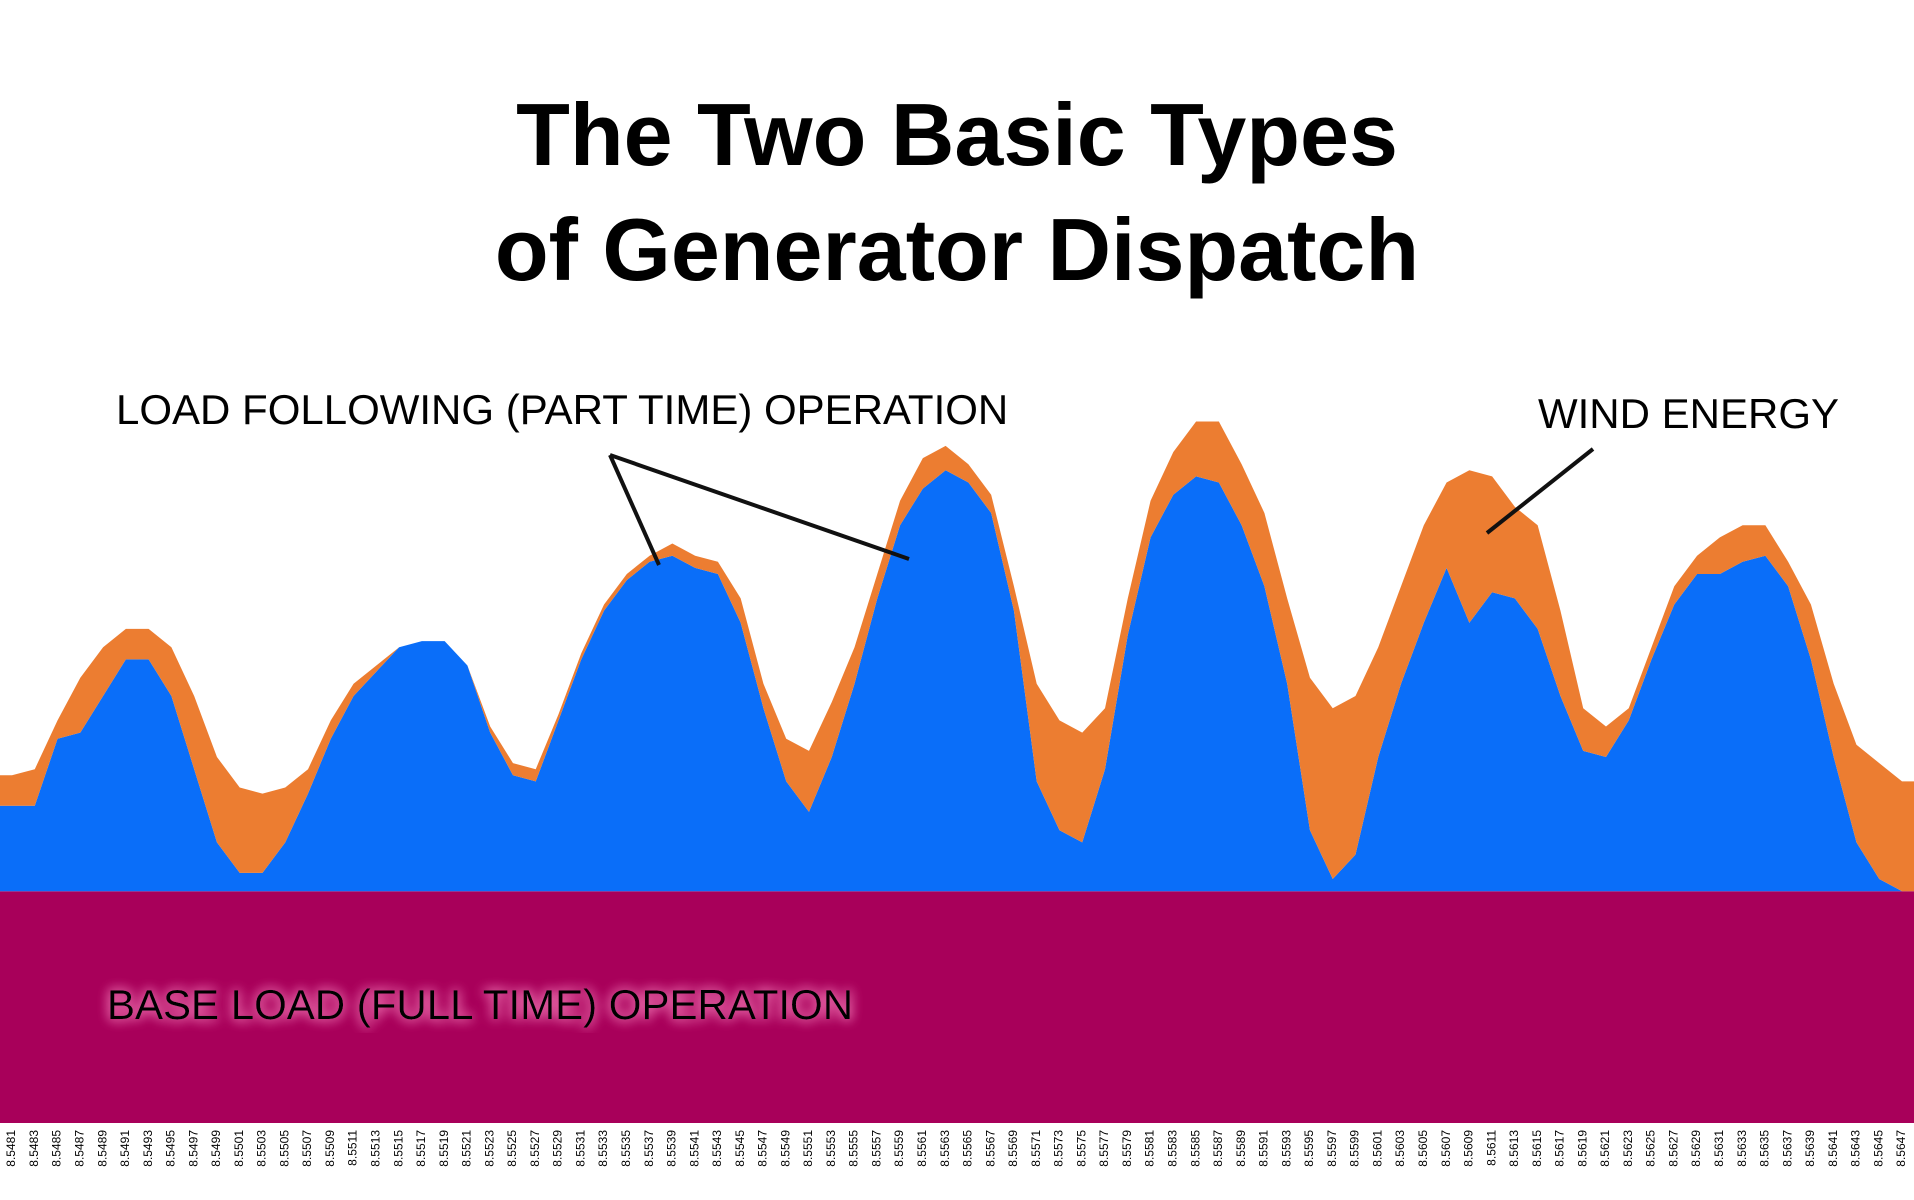 The image size is (1914, 1200). I want to click on x-tick-label: 8.5601, so click(1377, 1148).